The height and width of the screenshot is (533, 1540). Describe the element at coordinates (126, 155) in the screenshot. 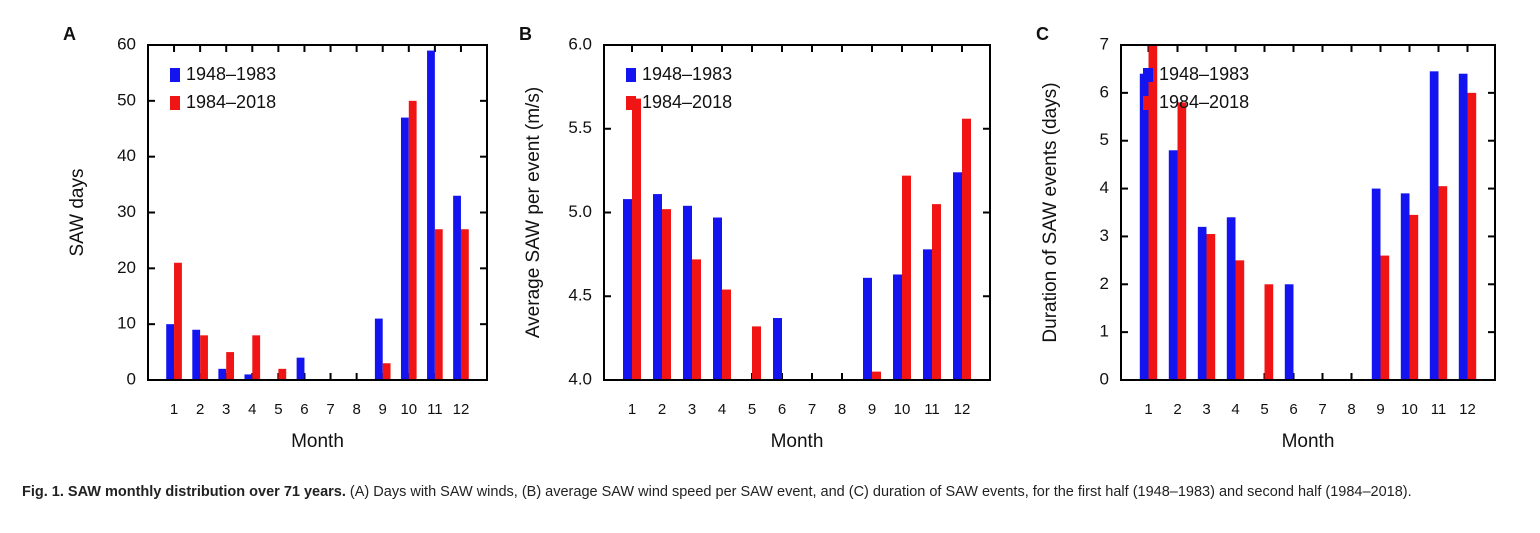

I see `y-tick-label: 40` at that location.